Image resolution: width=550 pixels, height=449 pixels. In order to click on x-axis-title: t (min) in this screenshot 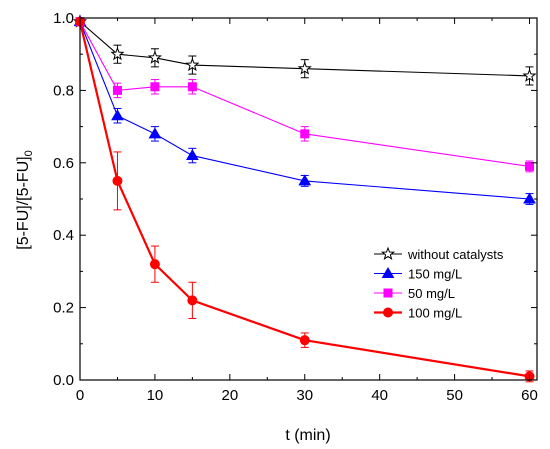, I will do `click(307, 435)`.